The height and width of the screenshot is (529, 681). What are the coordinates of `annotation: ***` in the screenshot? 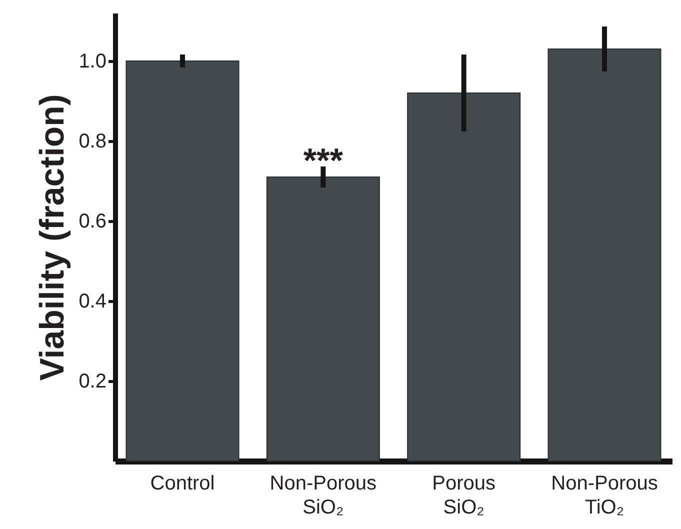 It's located at (323, 161).